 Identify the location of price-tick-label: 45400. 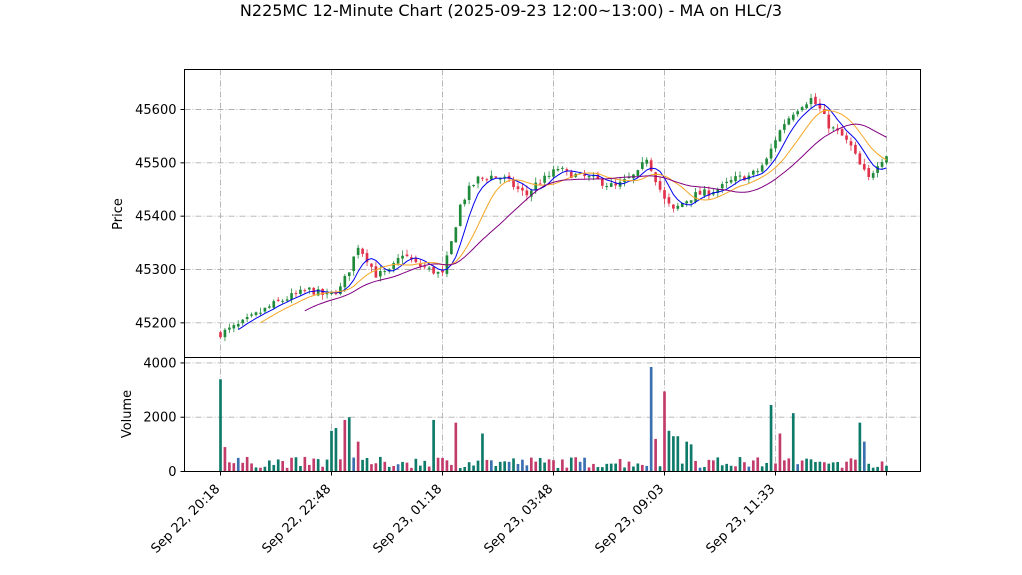
(155, 217).